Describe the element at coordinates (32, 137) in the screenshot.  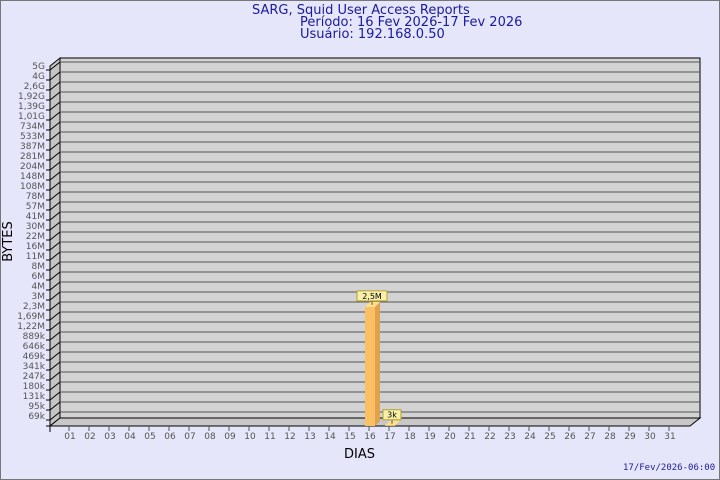
I see `y-tick-label: 533M` at that location.